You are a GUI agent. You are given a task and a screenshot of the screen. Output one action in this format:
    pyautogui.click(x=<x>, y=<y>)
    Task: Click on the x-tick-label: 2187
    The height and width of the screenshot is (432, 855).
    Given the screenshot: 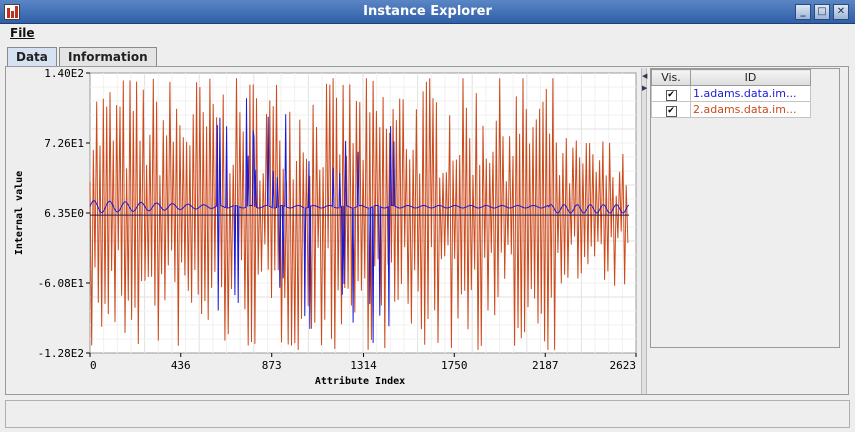 What is the action you would take?
    pyautogui.click(x=545, y=365)
    